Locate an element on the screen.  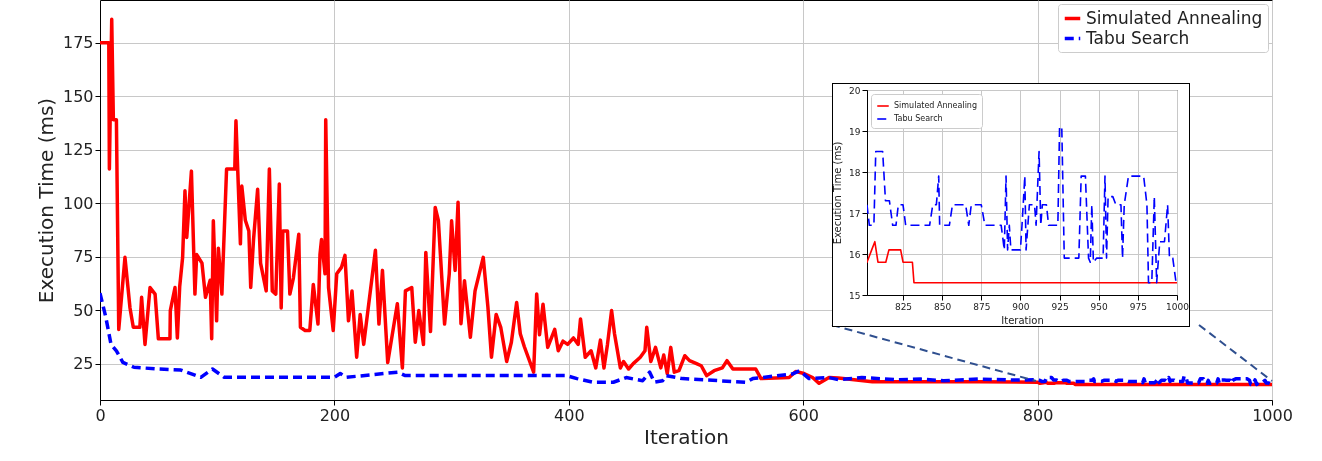
x-tick-label: 975 is located at coordinates (1138, 306).